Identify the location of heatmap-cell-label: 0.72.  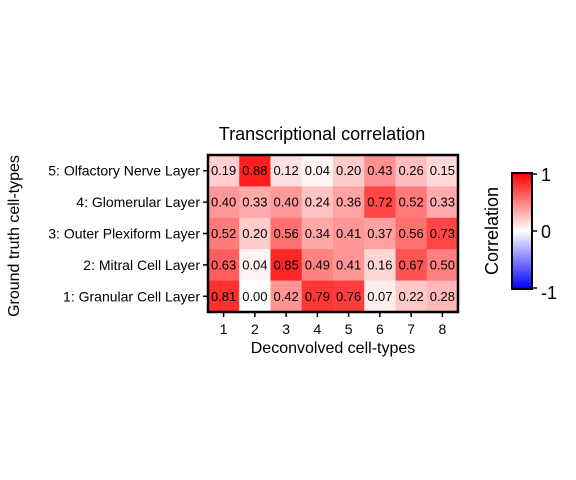
(379, 202).